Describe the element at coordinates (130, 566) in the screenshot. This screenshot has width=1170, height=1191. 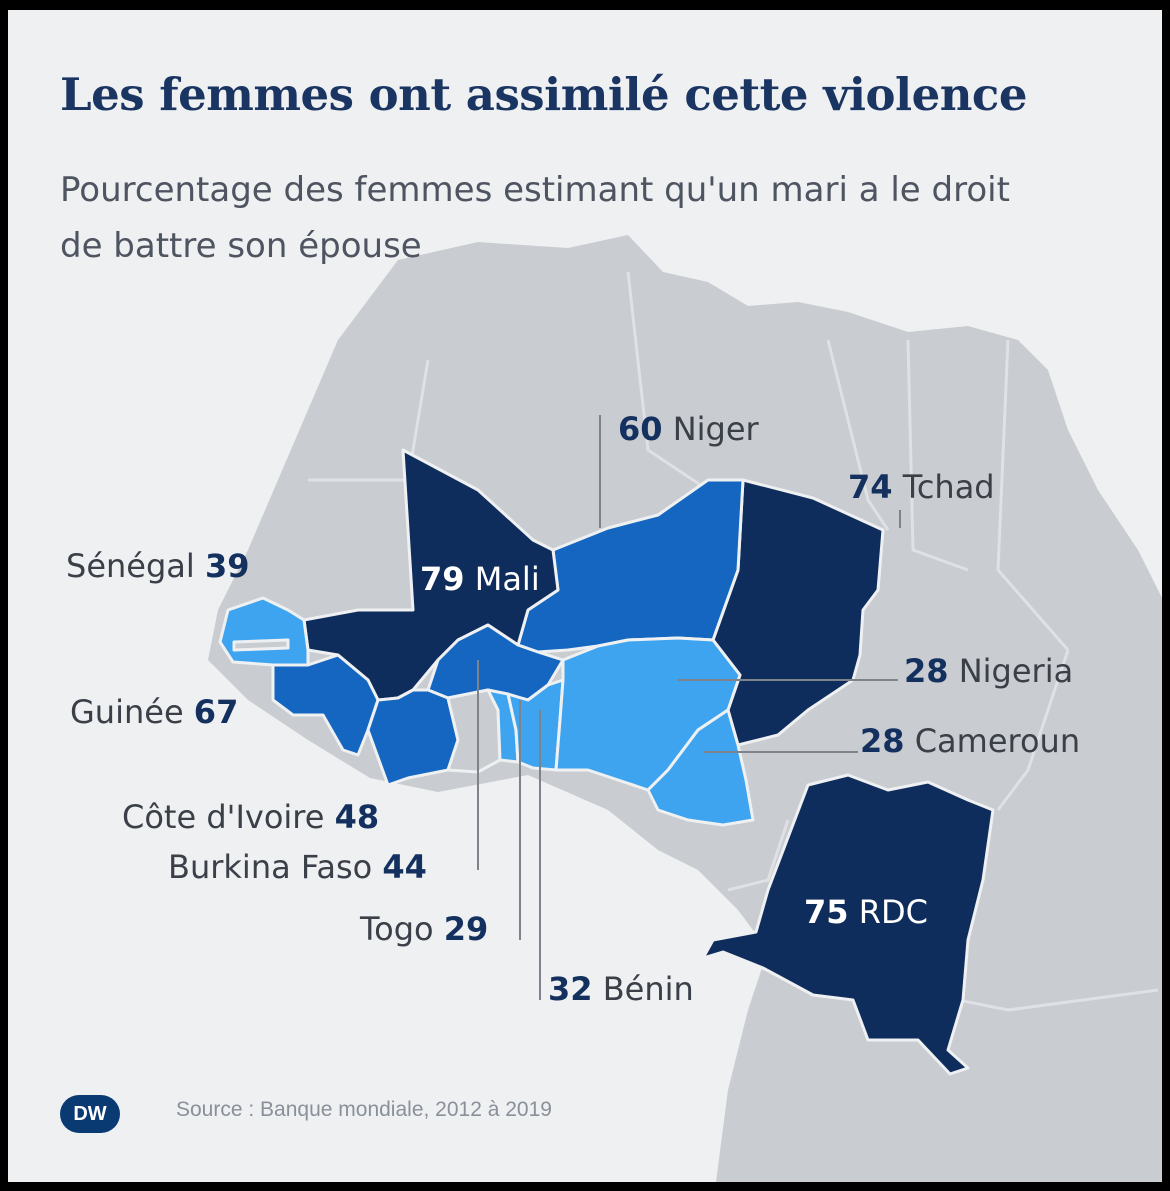
I see `name-senegal: Sénégal` at that location.